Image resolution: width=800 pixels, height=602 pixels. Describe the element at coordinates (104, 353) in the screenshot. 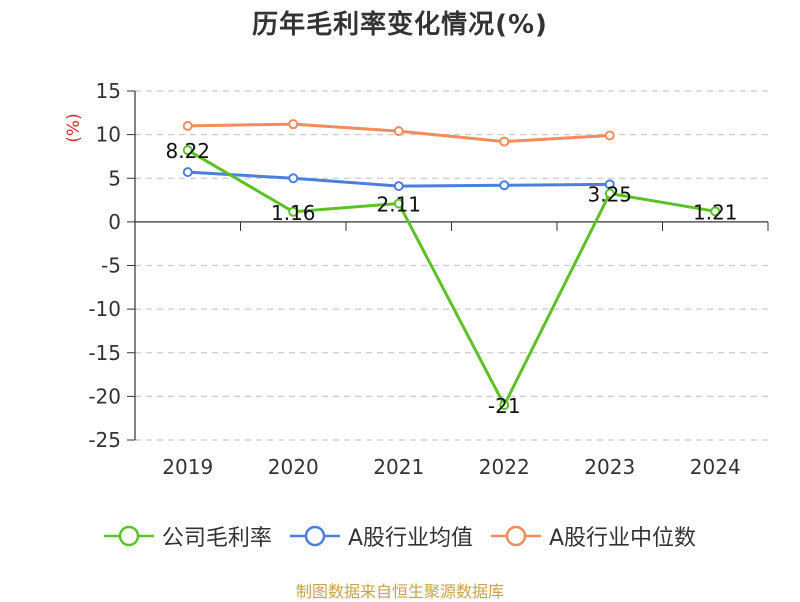

I see `y-tick-label: -15` at that location.